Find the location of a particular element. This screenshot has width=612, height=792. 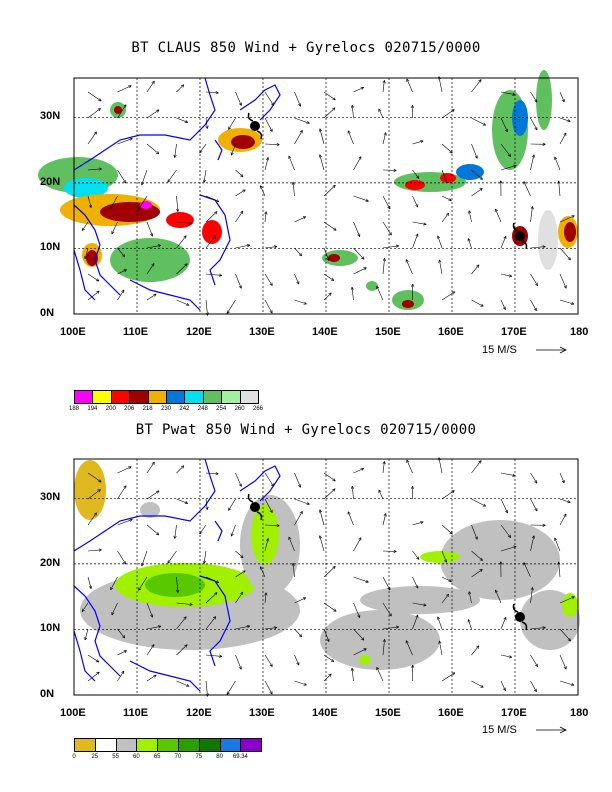

panel2-lon-label: 110E is located at coordinates (136, 713).